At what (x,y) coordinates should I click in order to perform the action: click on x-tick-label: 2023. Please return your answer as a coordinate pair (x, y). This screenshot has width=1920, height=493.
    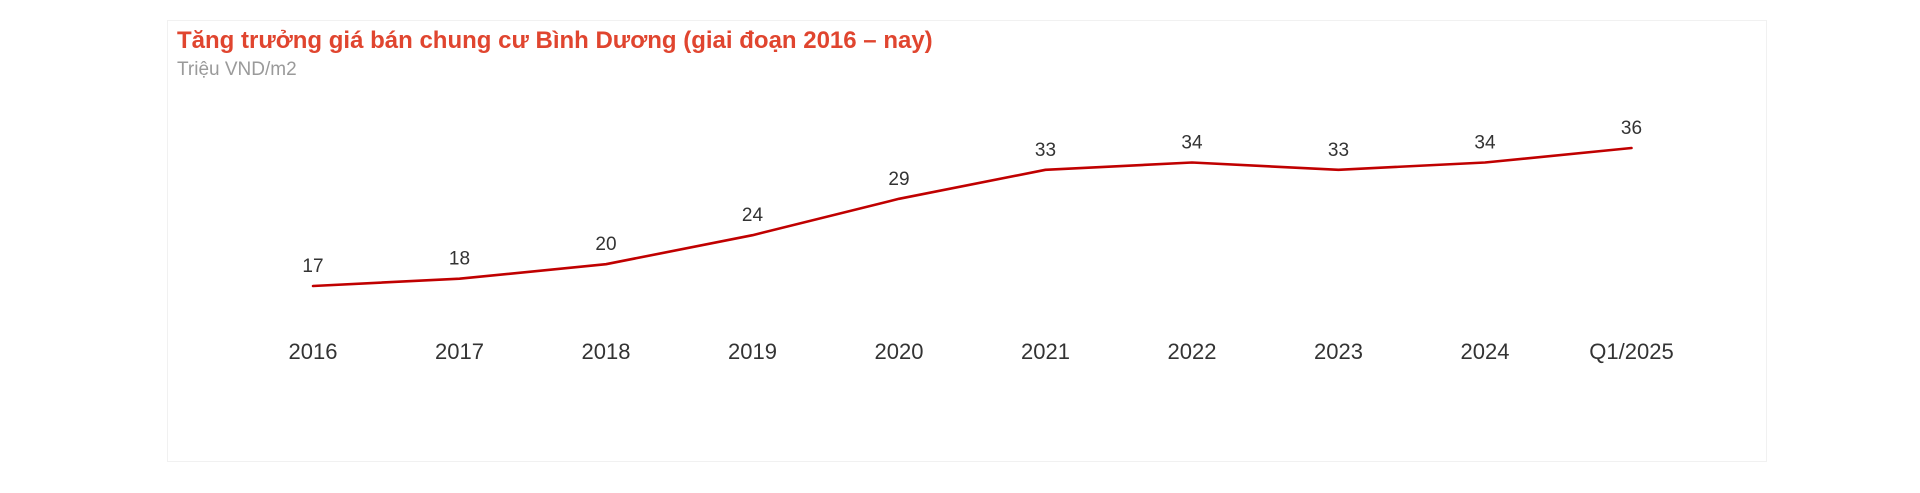
    Looking at the image, I should click on (1338, 351).